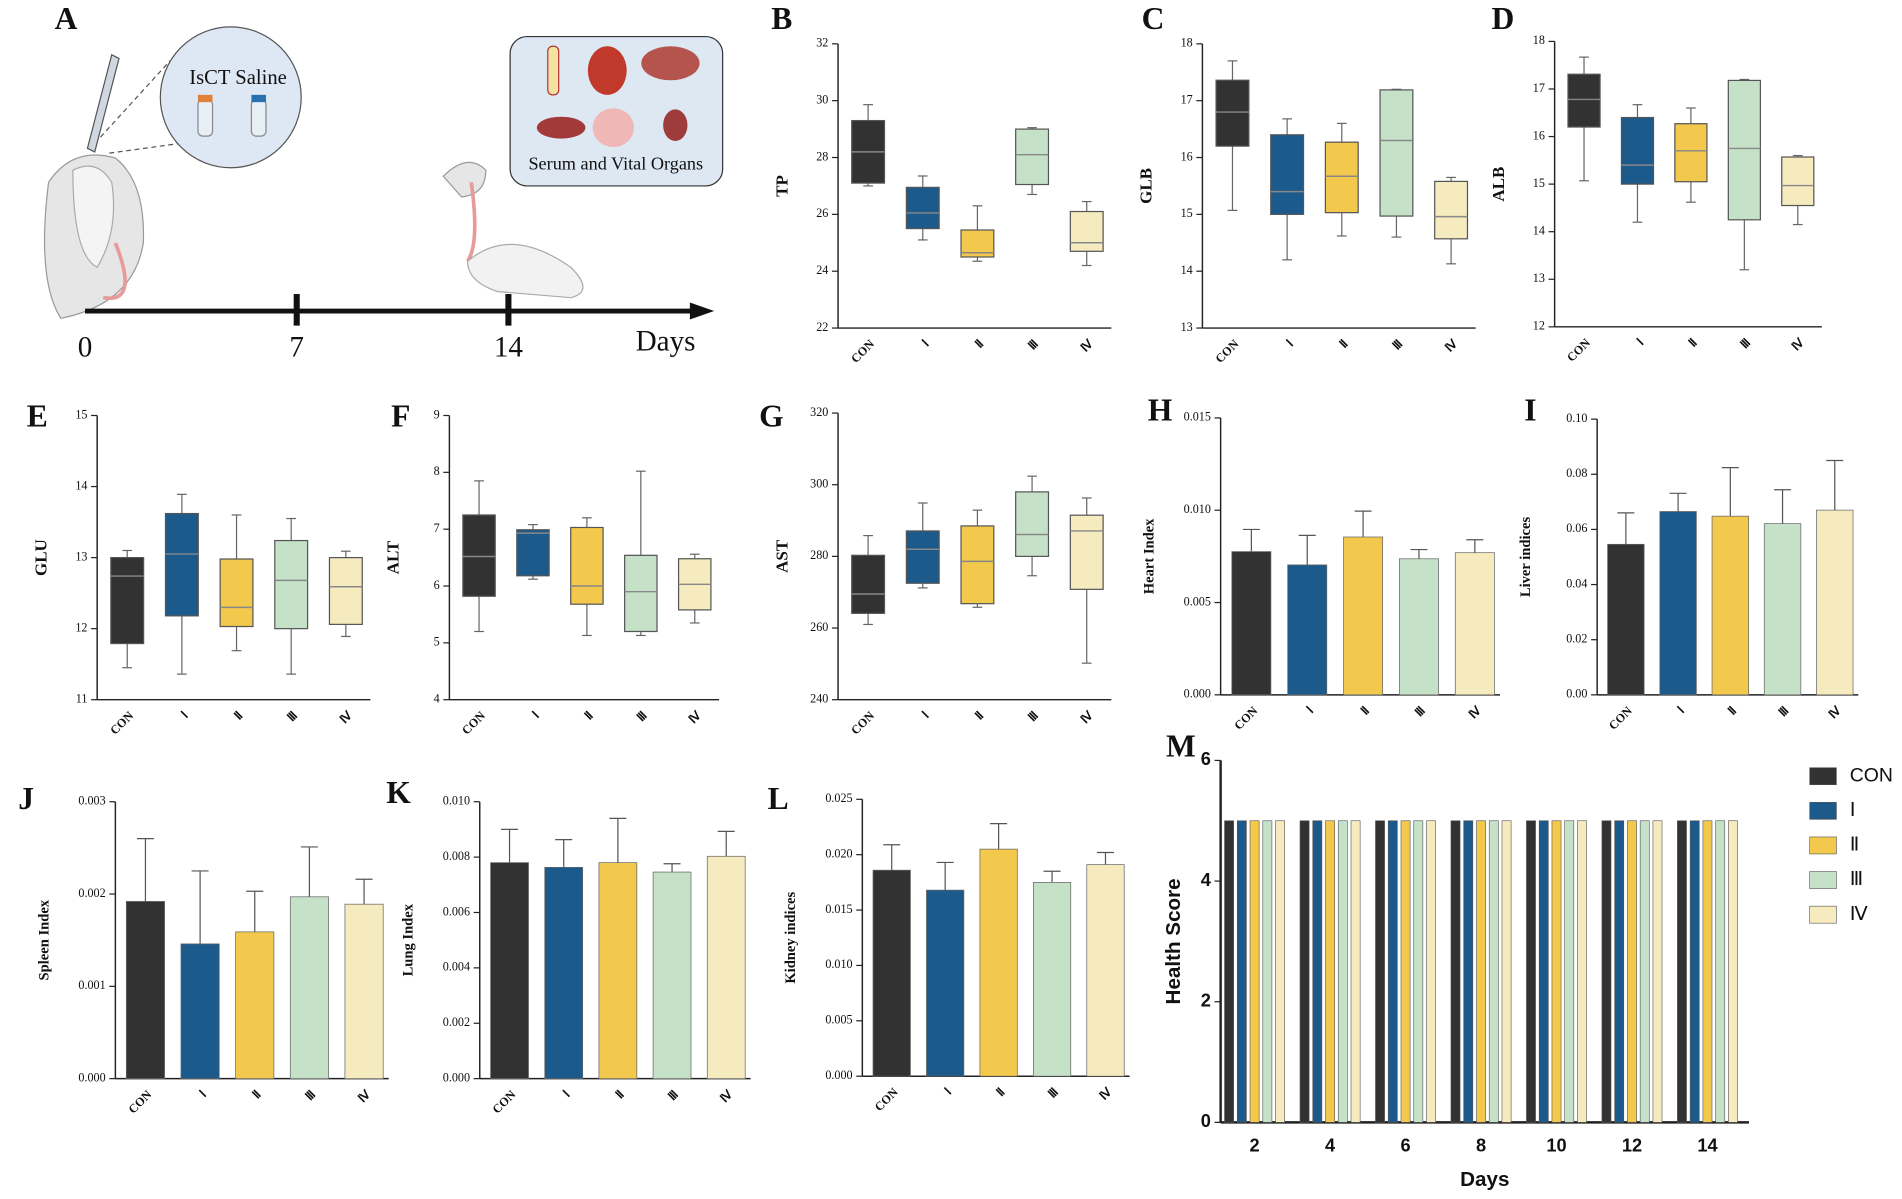  I want to click on y-tick-label: 0.005, so click(838, 1020).